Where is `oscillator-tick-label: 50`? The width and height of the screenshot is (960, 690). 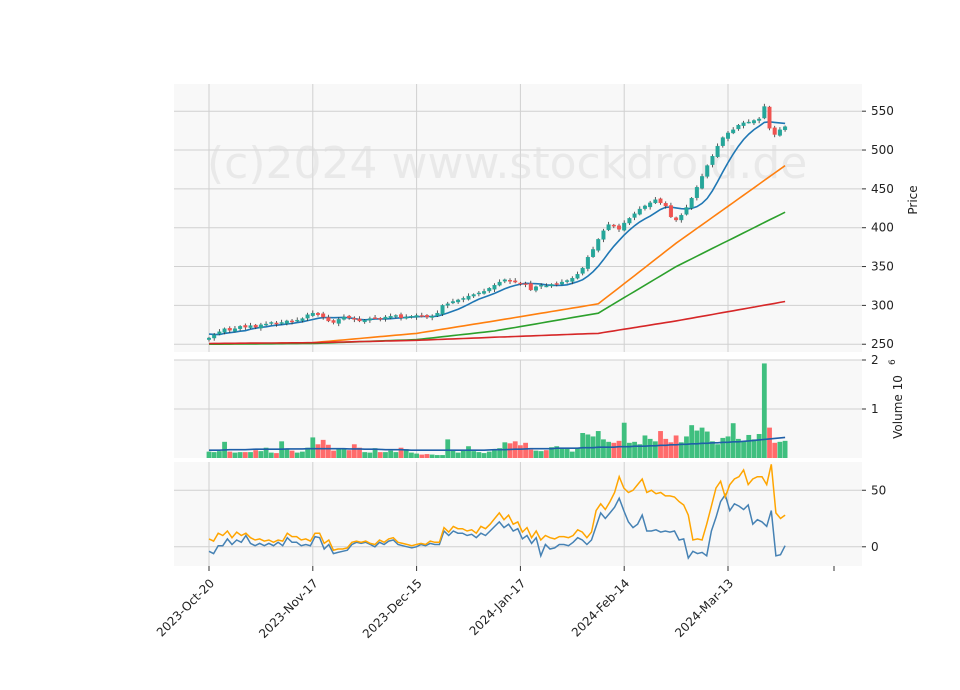
oscillator-tick-label: 50 is located at coordinates (878, 490).